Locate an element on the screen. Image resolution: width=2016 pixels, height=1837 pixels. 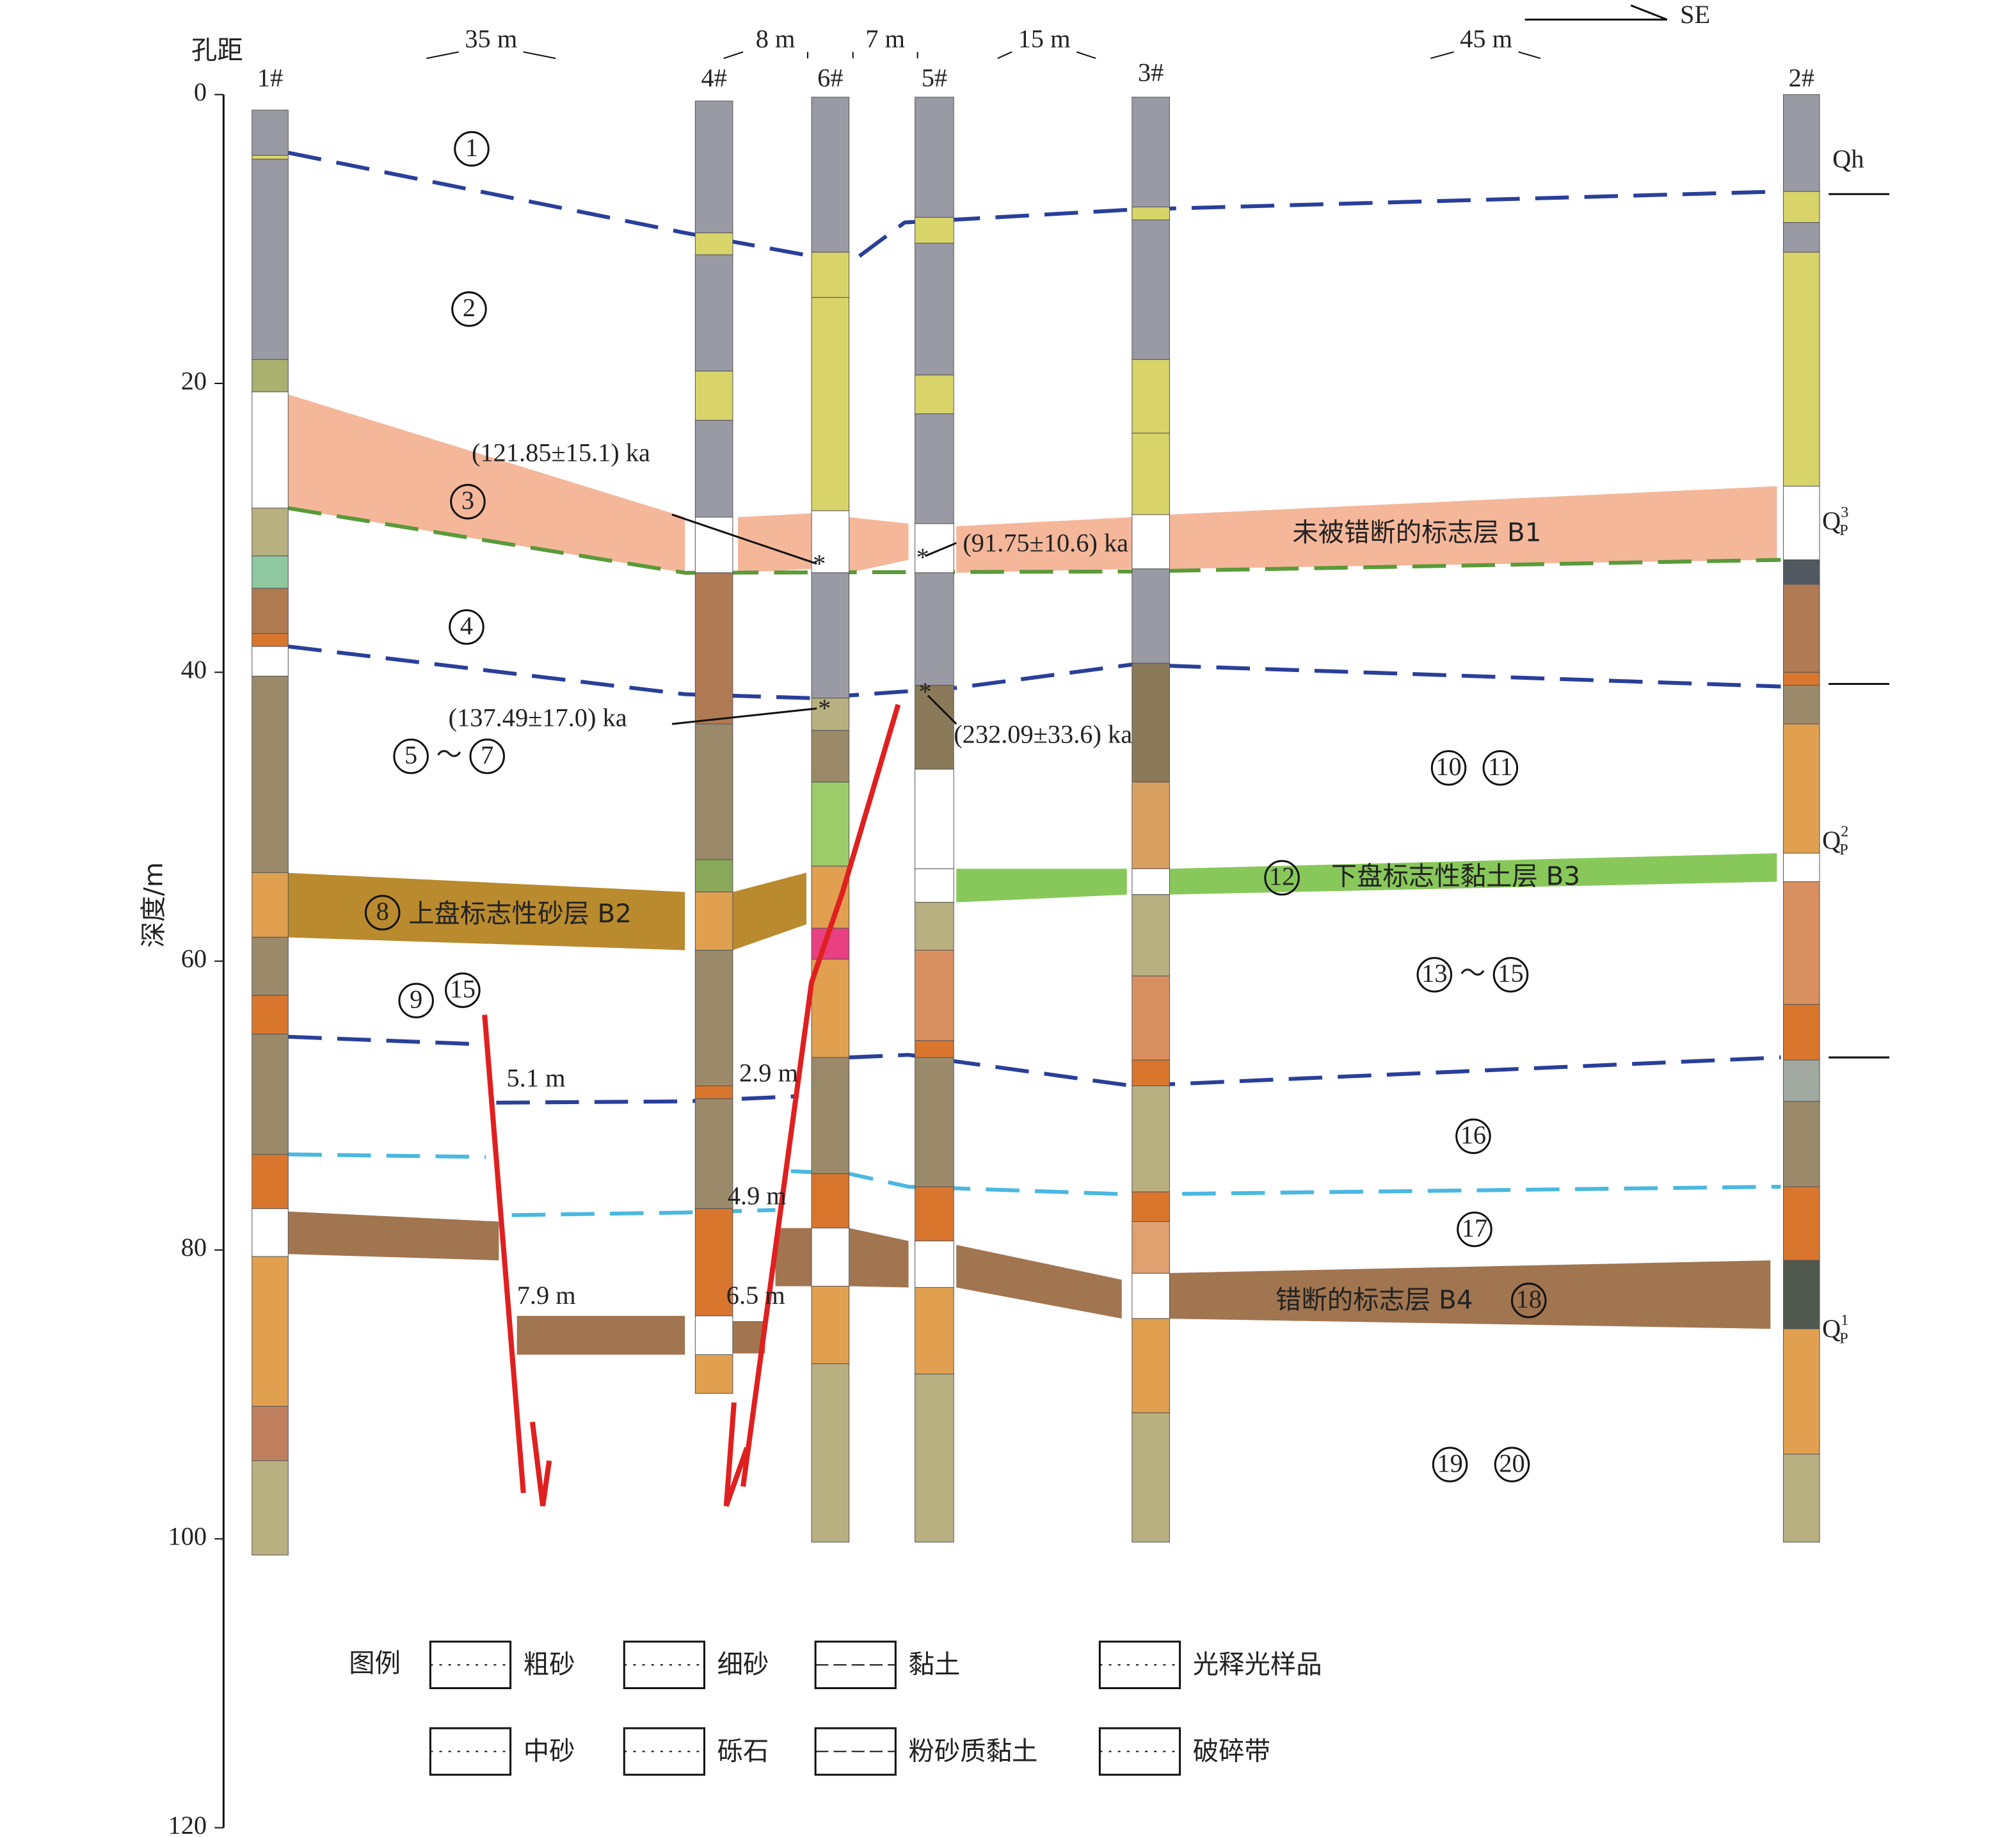
axis-tick-label: 20 is located at coordinates (194, 380).